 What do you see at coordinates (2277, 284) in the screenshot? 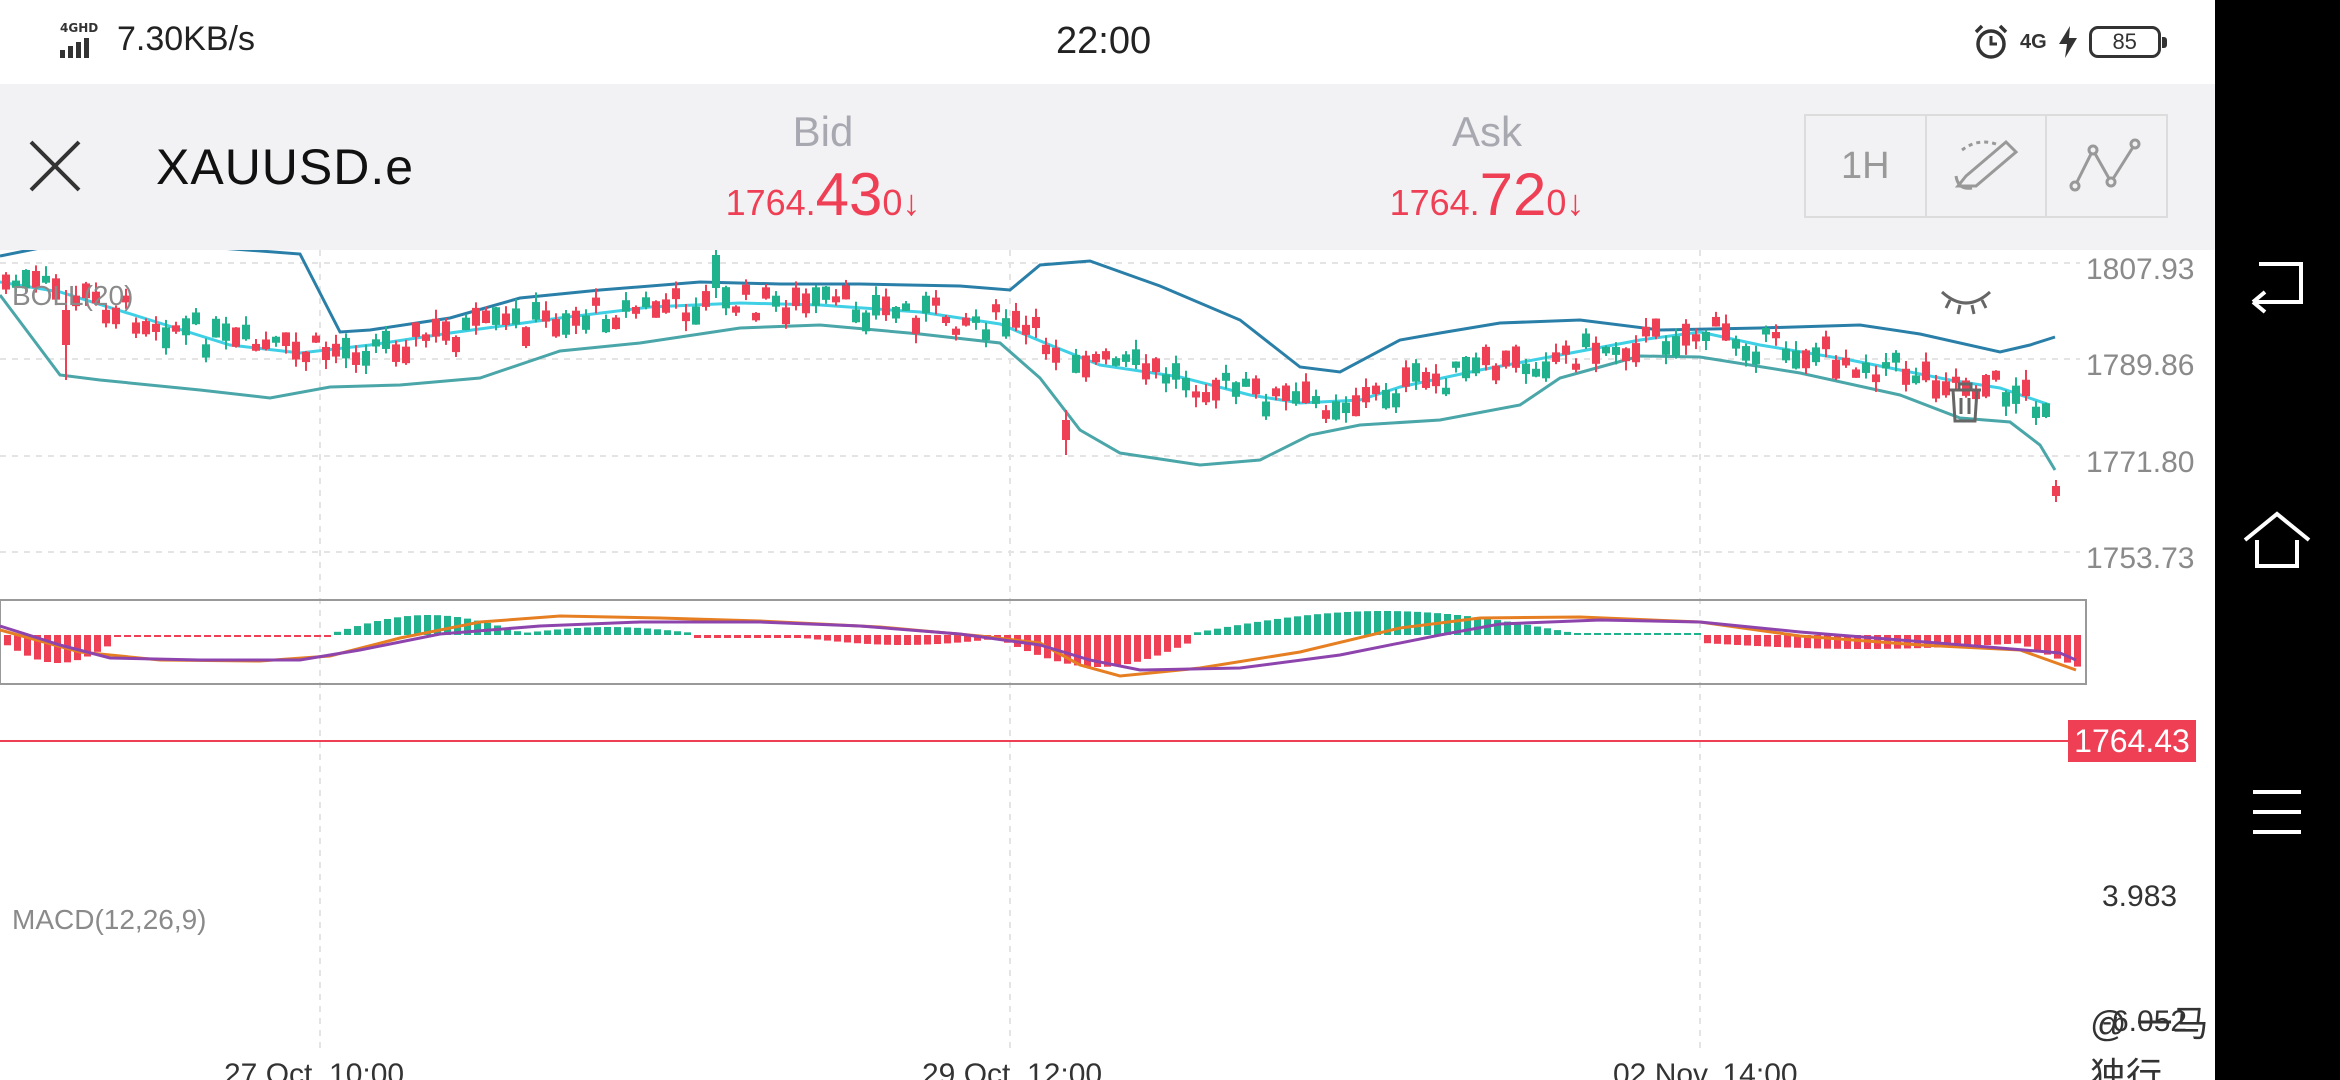
I see `back-button` at bounding box center [2277, 284].